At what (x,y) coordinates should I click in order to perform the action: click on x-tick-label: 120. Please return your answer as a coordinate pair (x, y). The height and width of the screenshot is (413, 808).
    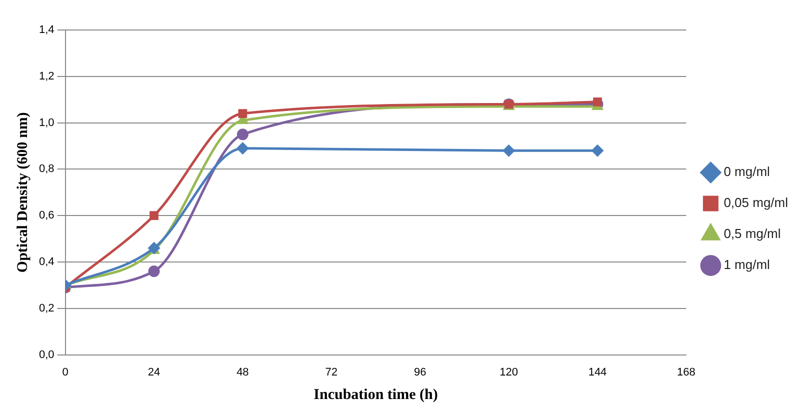
    Looking at the image, I should click on (509, 372).